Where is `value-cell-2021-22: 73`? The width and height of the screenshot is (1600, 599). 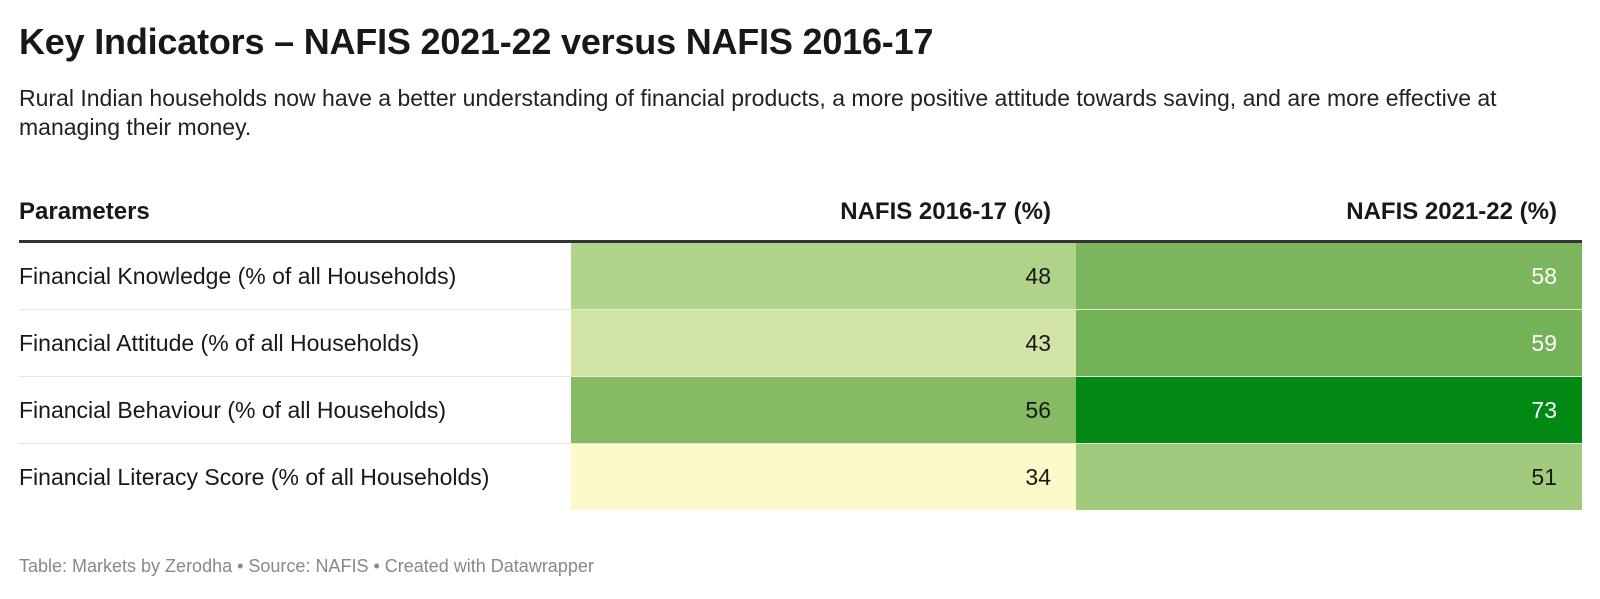 value-cell-2021-22: 73 is located at coordinates (1329, 410).